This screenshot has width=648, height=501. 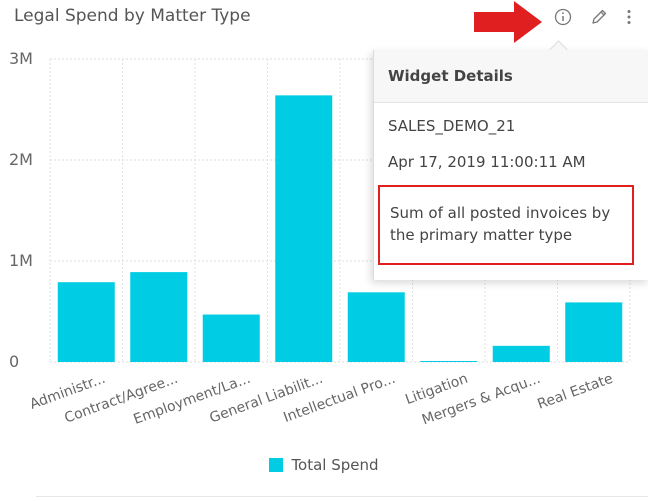 I want to click on chart-legend: Total Spend, so click(x=324, y=465).